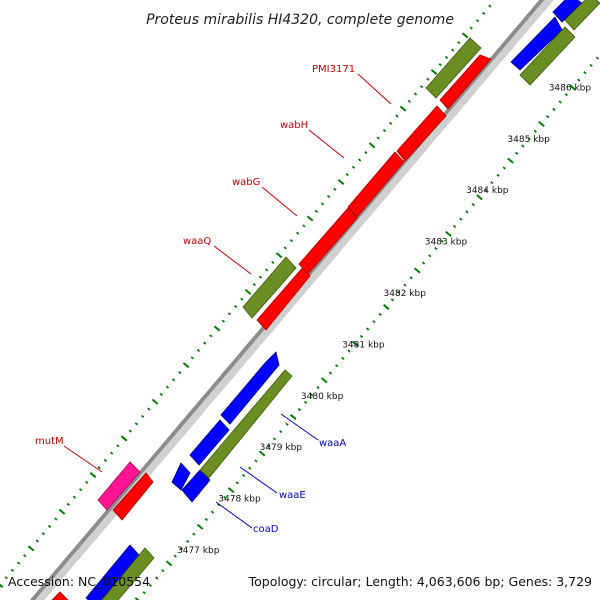  What do you see at coordinates (421, 133) in the screenshot?
I see `gene-arrow-pmi3171` at bounding box center [421, 133].